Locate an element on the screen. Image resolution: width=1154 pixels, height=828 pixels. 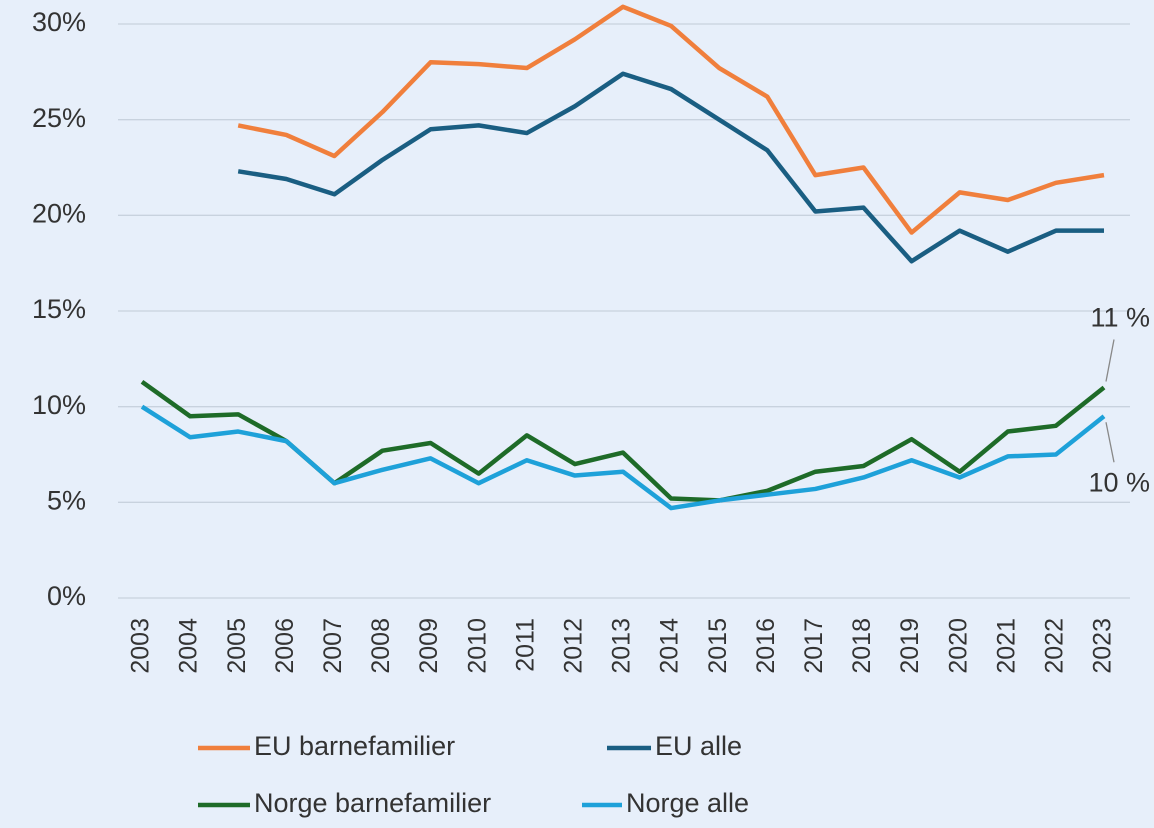
series-line is located at coordinates (623, 457).